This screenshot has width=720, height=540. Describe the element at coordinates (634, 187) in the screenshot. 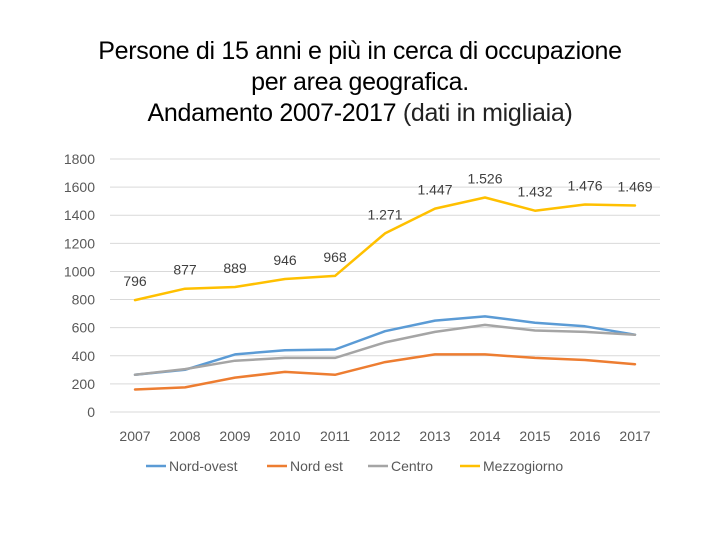

I see `data-label: 1.469` at that location.